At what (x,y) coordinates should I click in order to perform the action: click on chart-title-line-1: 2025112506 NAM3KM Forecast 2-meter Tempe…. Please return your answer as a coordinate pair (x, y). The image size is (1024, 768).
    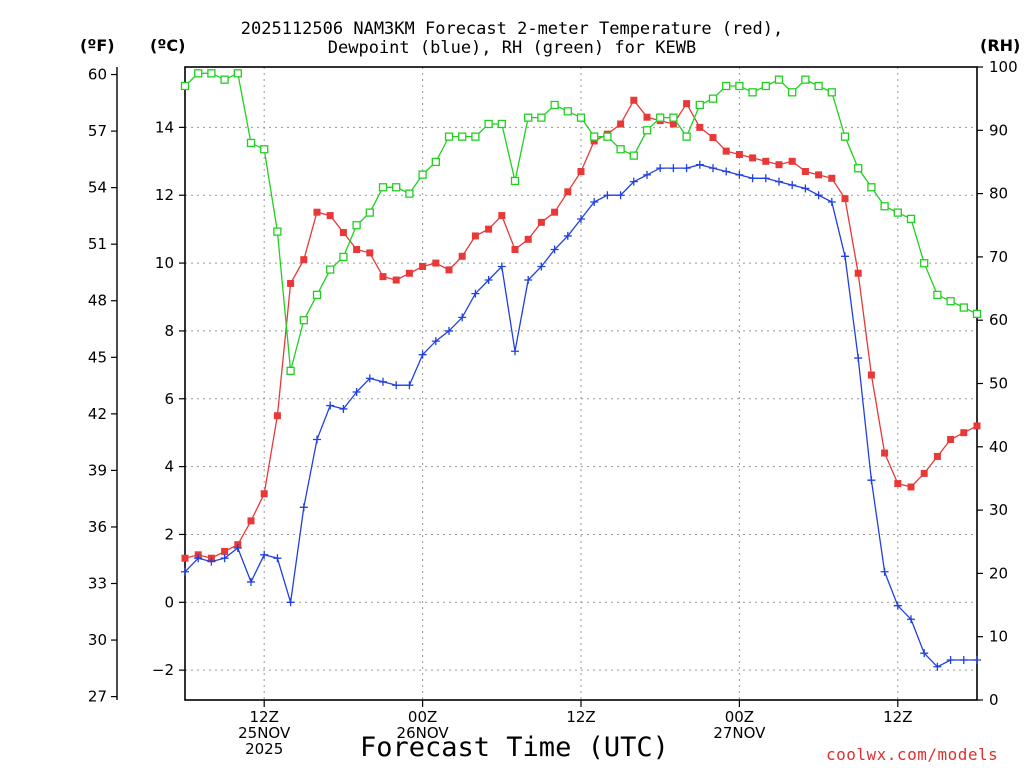
    Looking at the image, I should click on (512, 29).